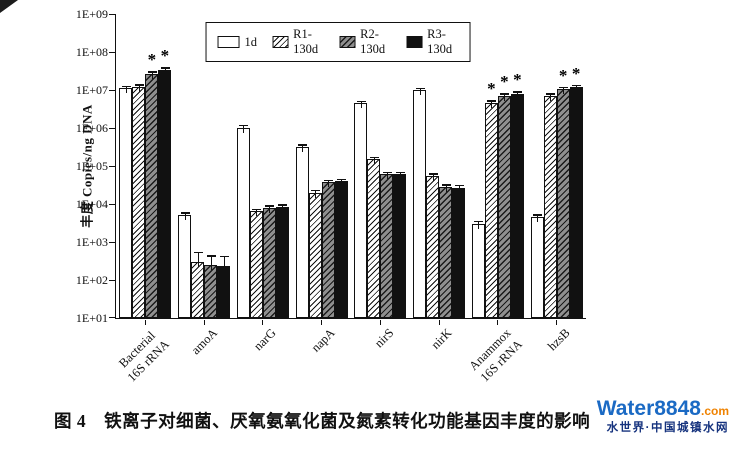  I want to click on watermark: Water8848.com 水世界·中国城镇水网, so click(663, 416).